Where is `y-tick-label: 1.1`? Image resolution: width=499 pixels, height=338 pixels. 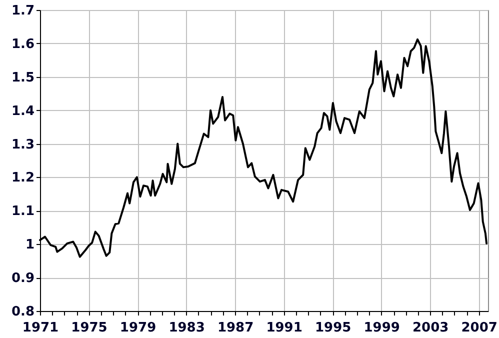
y-tick-label: 1.1 is located at coordinates (22, 212).